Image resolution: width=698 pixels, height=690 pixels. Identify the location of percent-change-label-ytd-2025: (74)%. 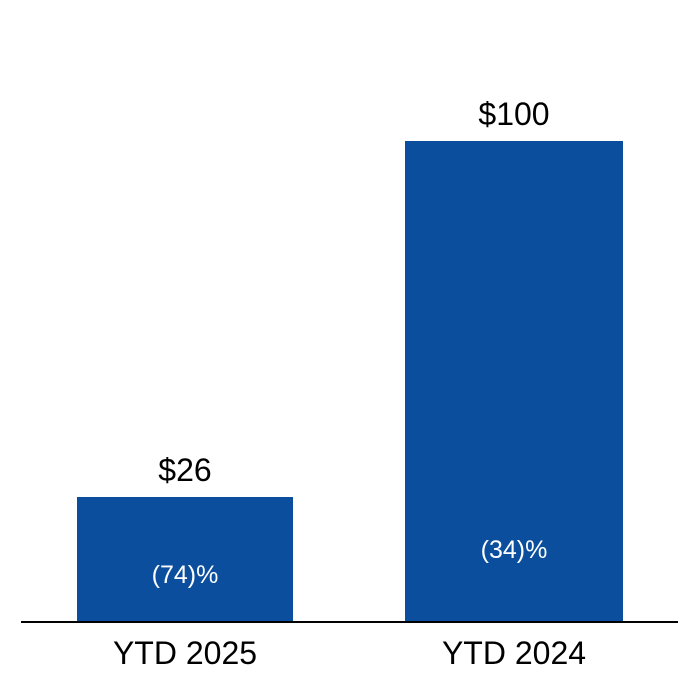
(185, 575).